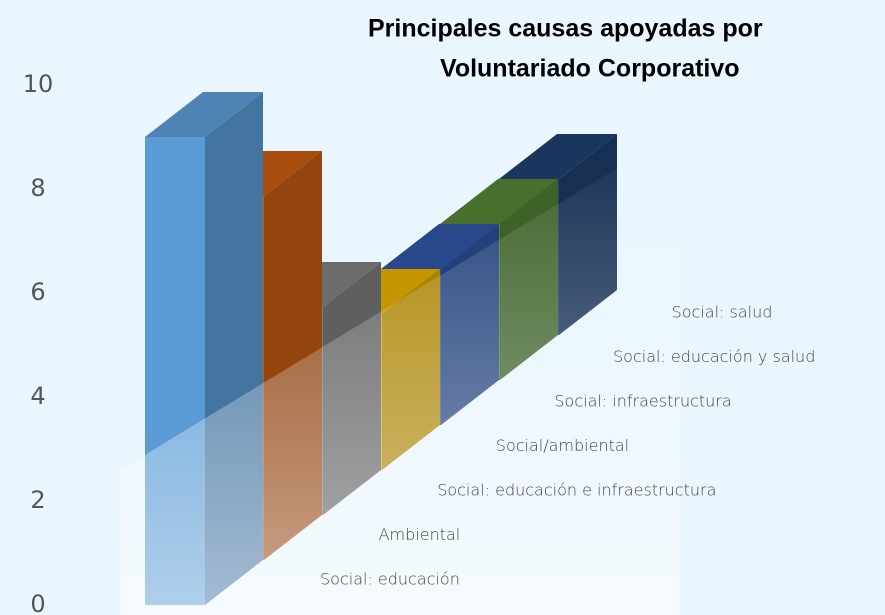 The width and height of the screenshot is (885, 615). I want to click on category-label: Social: salud, so click(722, 312).